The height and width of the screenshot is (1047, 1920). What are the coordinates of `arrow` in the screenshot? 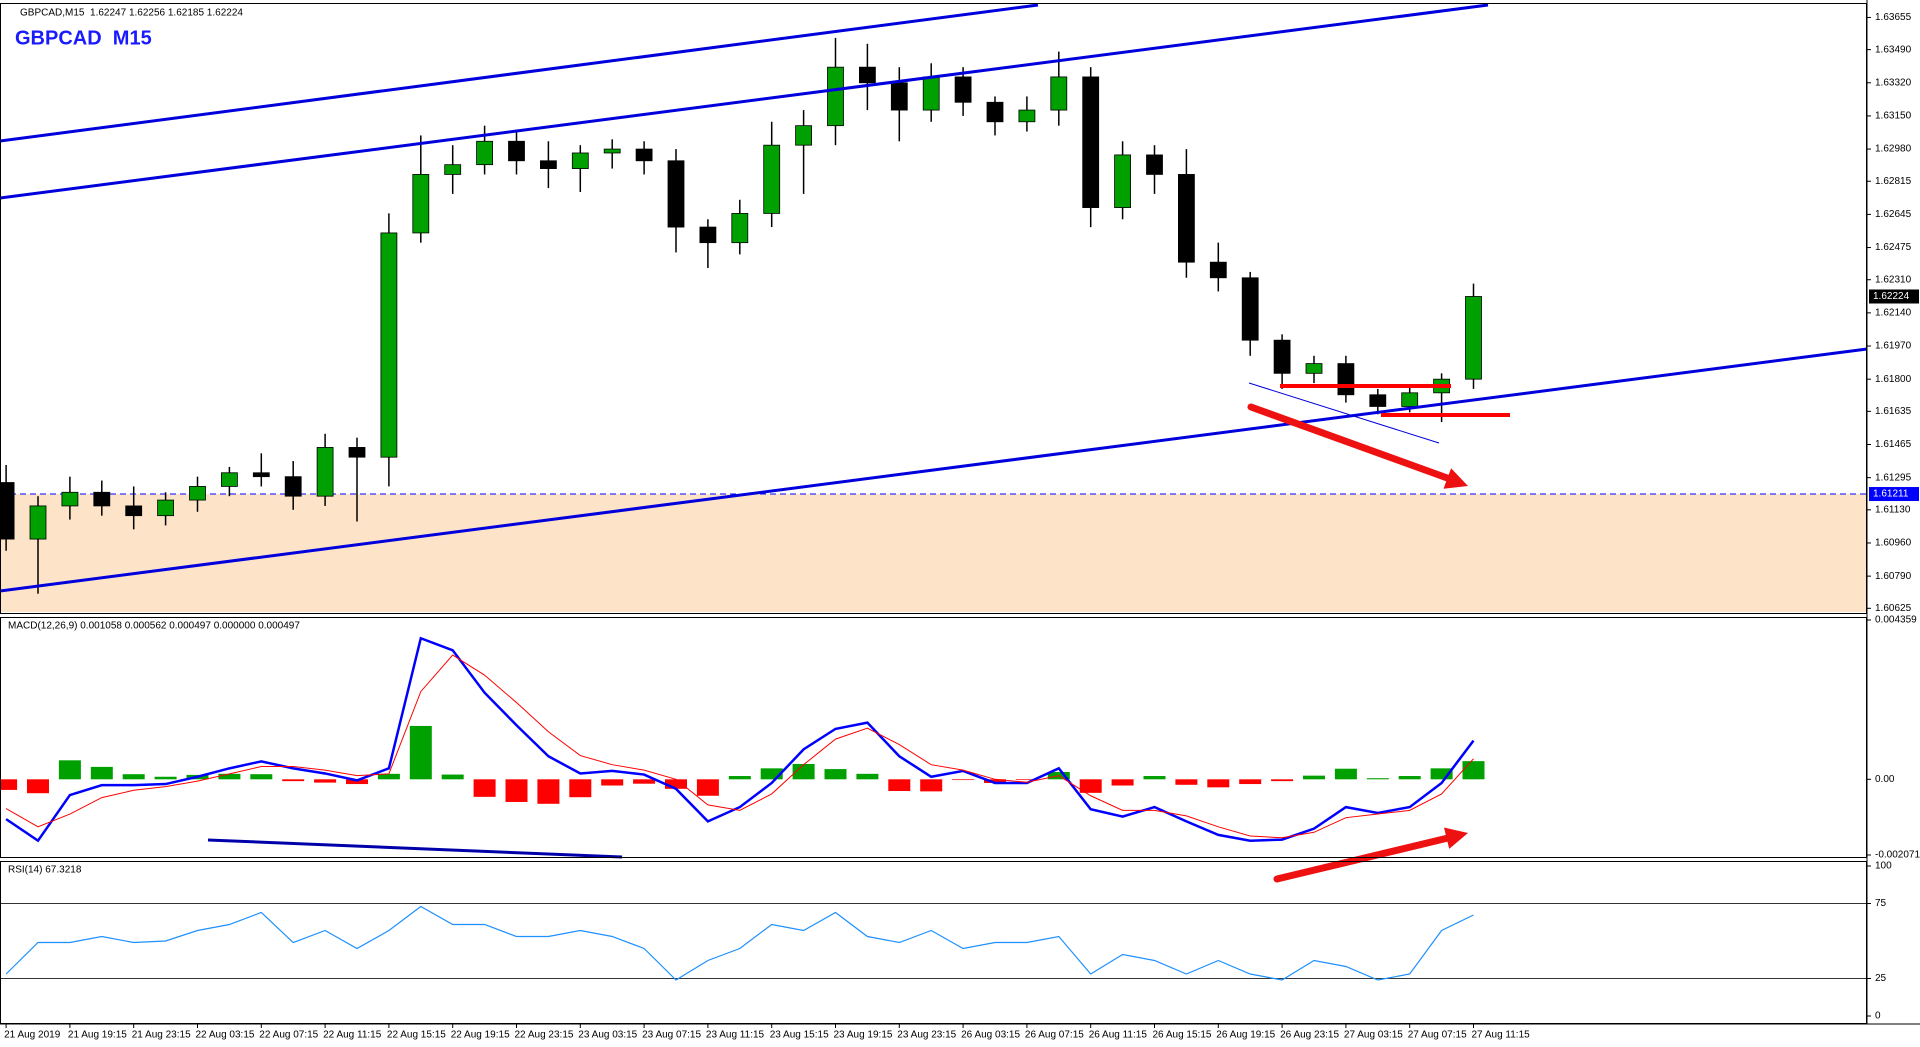 It's located at (1362, 858).